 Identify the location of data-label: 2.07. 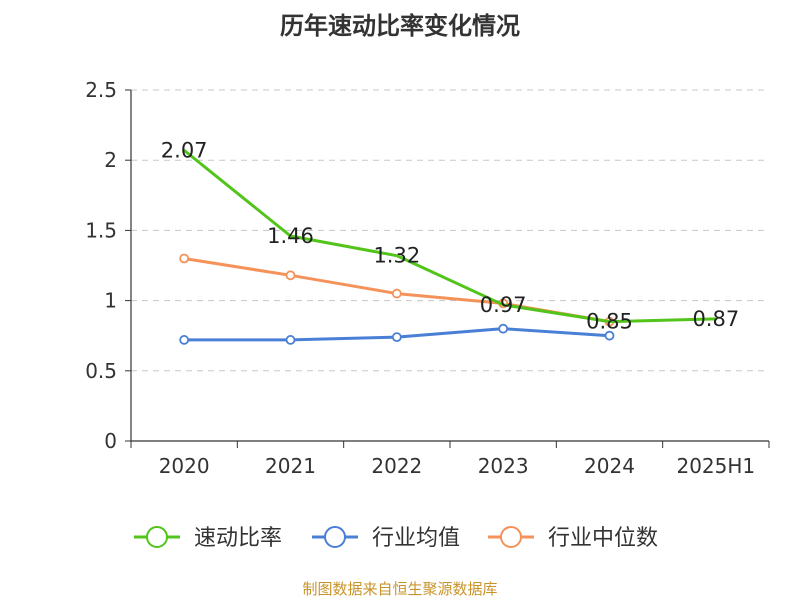
(184, 150).